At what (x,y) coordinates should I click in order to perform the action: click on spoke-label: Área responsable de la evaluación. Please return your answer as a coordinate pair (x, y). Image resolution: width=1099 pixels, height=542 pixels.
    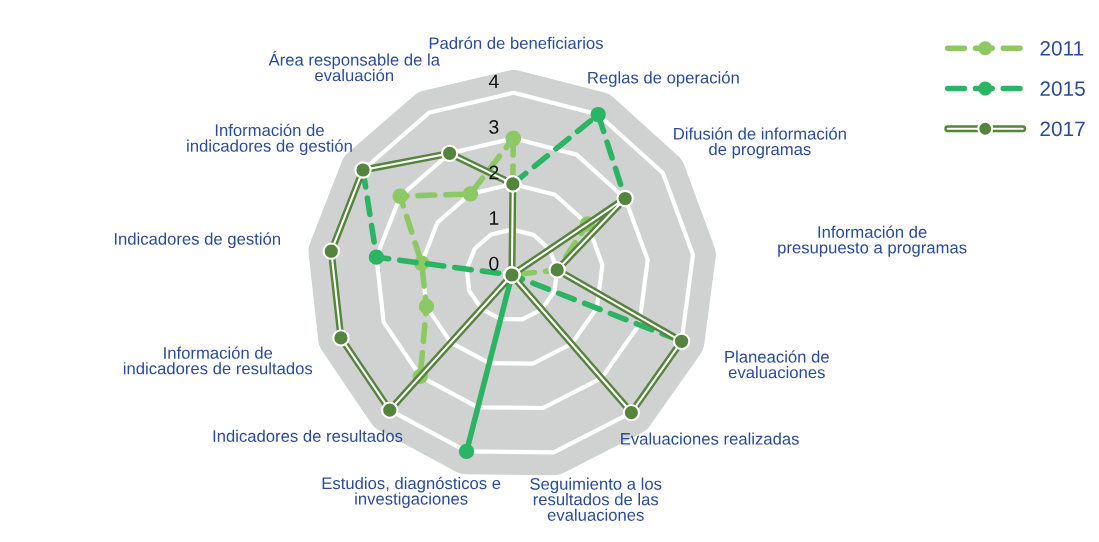
    Looking at the image, I should click on (354, 66).